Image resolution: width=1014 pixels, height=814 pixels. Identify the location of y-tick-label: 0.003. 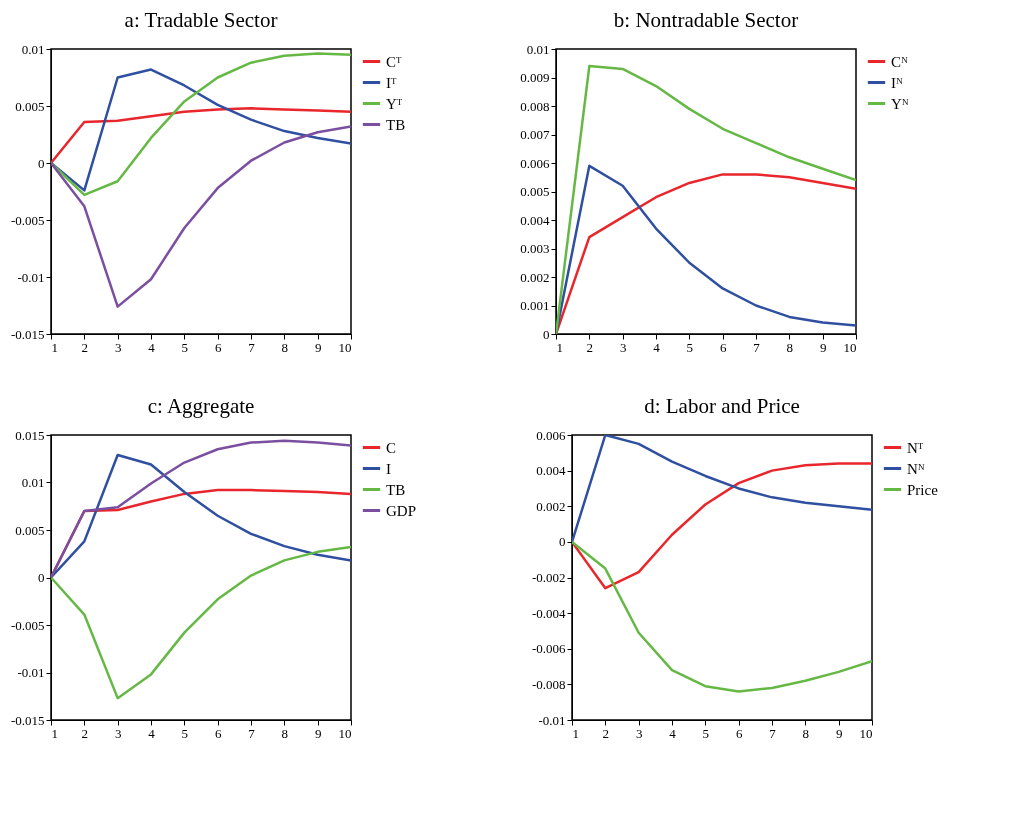
(535, 248).